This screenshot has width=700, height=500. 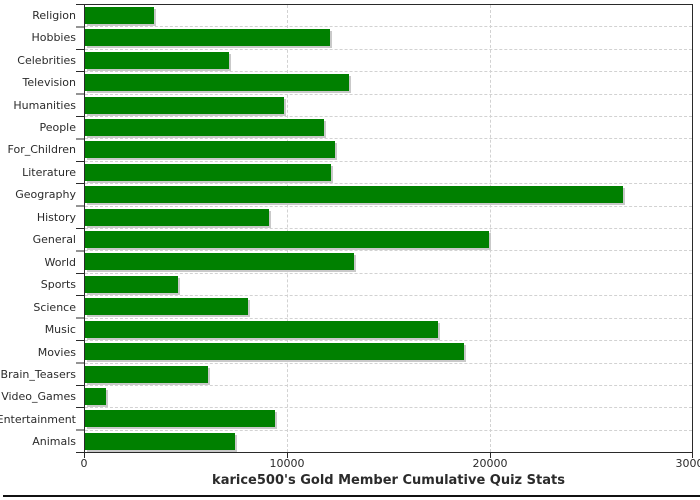 What do you see at coordinates (38, 419) in the screenshot?
I see `category-label: Entertainment` at bounding box center [38, 419].